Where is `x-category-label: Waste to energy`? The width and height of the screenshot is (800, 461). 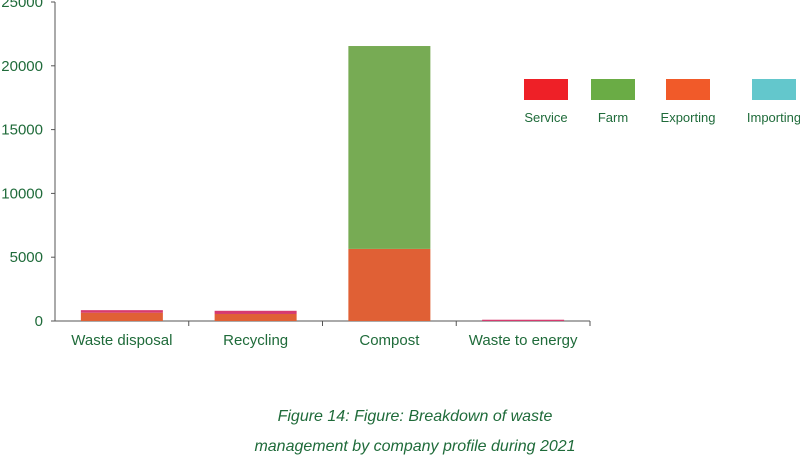 x-category-label: Waste to energy is located at coordinates (523, 340).